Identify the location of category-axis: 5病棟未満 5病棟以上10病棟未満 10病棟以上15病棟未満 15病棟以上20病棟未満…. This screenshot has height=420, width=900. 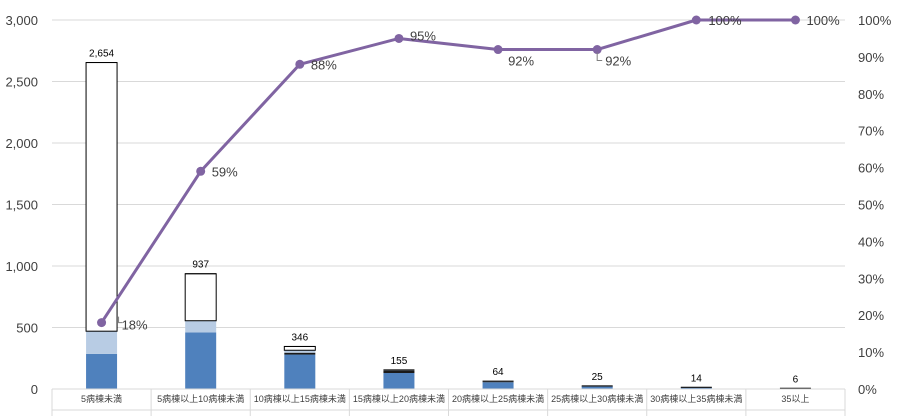
(448, 402).